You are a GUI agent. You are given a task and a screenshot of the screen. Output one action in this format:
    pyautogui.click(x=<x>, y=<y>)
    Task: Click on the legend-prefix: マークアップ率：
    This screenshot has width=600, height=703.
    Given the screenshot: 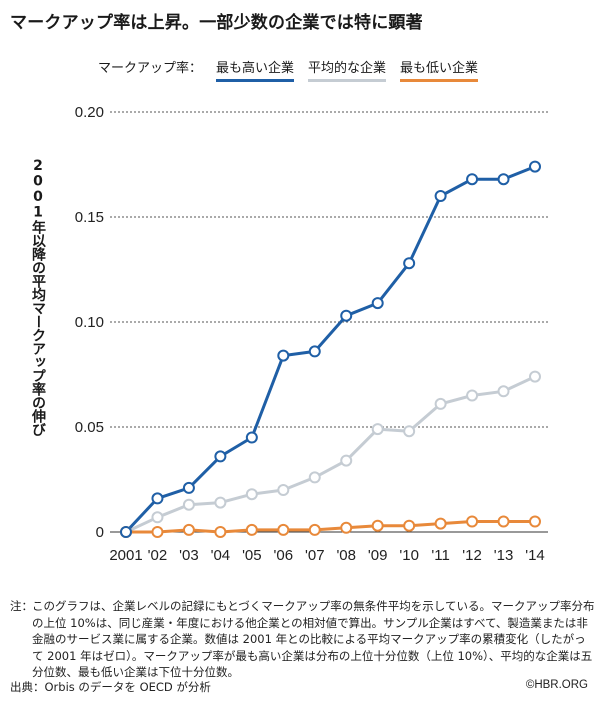 What is the action you would take?
    pyautogui.click(x=150, y=69)
    